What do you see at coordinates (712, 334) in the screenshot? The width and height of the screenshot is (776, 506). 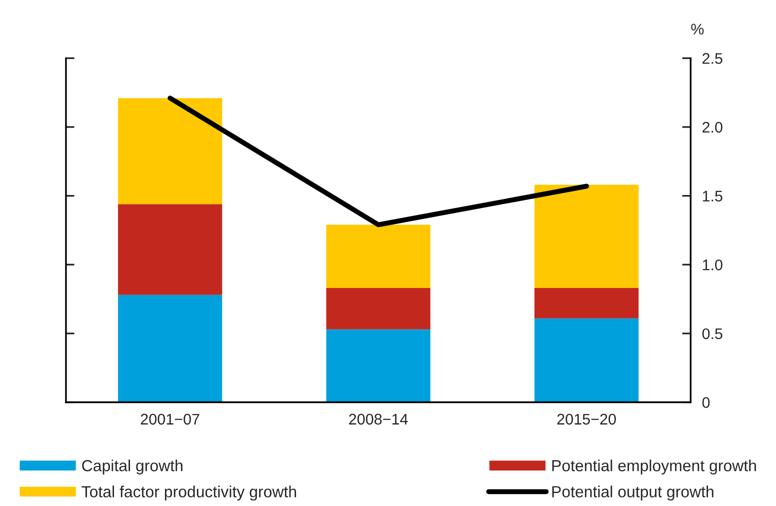 I see `y-tick-label: 0.5` at bounding box center [712, 334].